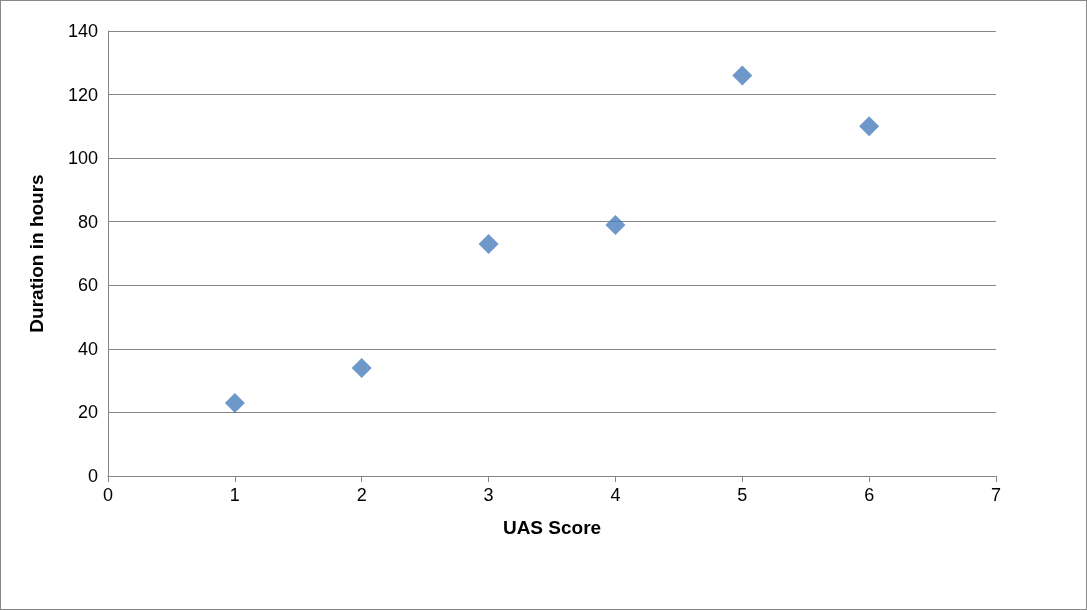  Describe the element at coordinates (82, 158) in the screenshot. I see `y-tick-label: 100` at that location.